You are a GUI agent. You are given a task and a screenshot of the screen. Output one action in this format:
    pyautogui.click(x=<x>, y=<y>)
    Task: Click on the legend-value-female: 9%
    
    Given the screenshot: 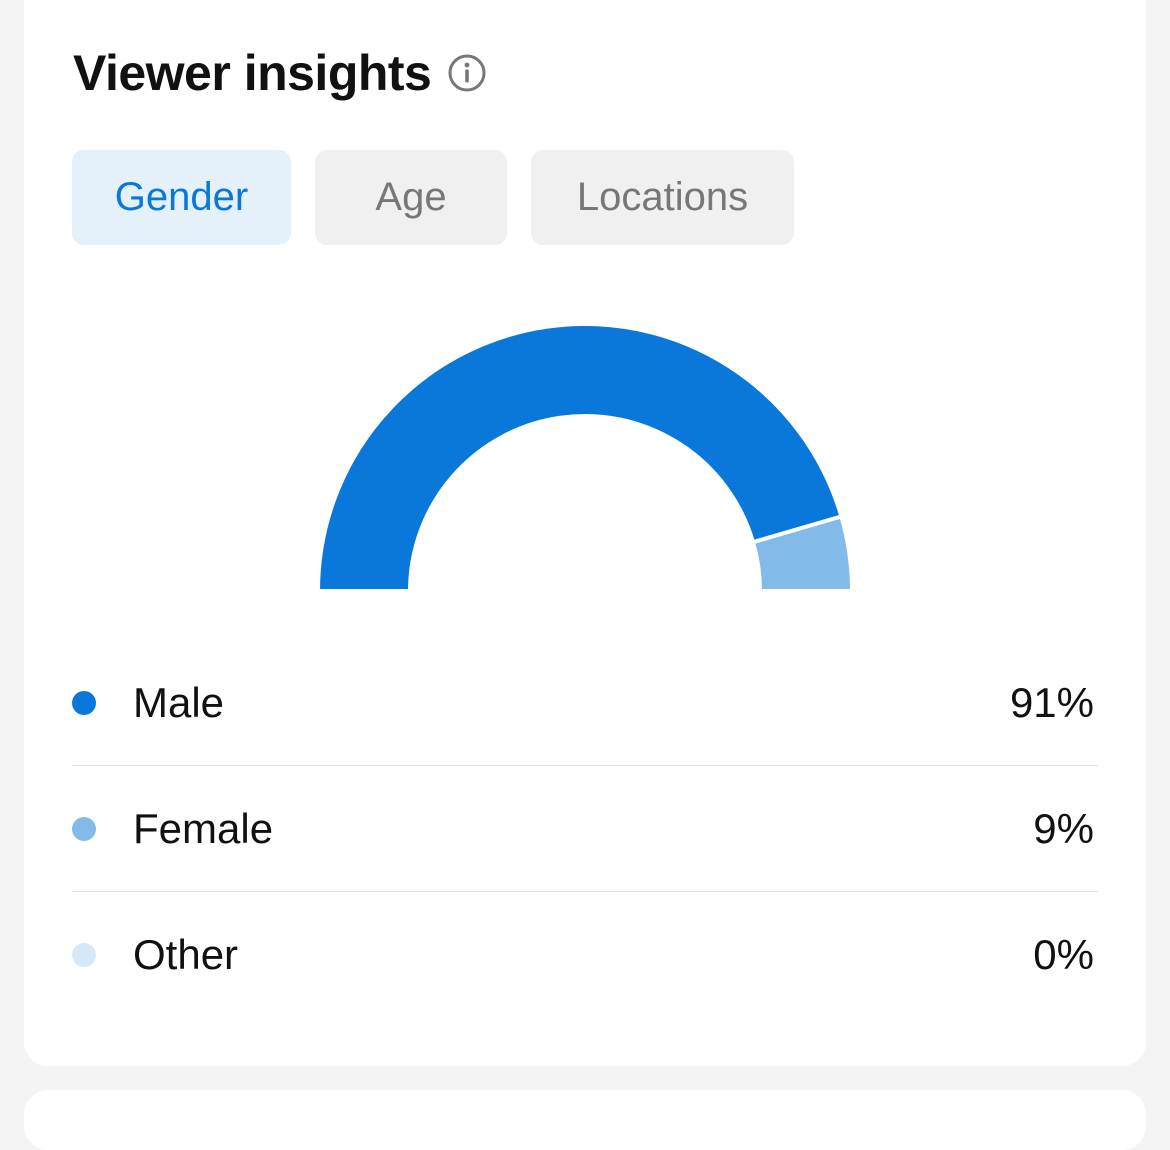 What is the action you would take?
    pyautogui.click(x=1063, y=828)
    